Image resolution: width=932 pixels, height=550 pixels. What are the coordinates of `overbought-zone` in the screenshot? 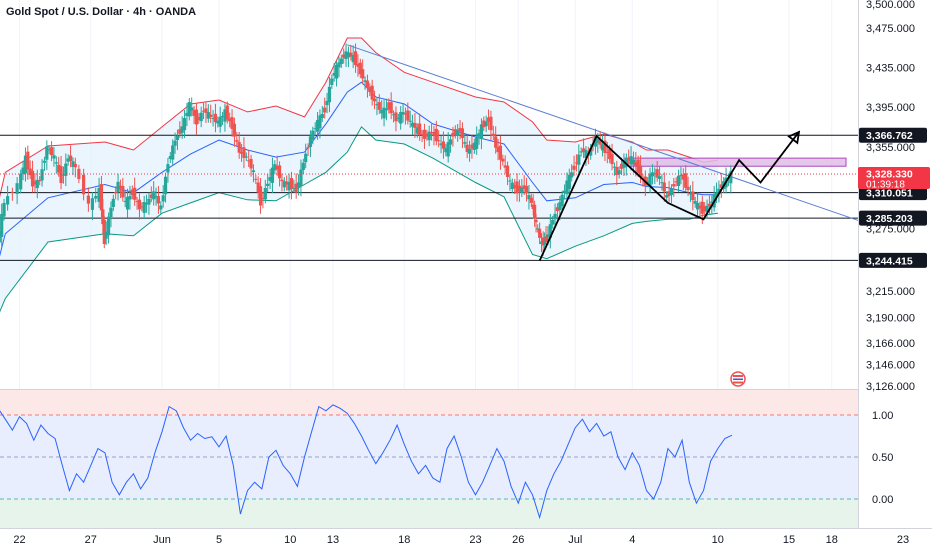 It's located at (429, 402).